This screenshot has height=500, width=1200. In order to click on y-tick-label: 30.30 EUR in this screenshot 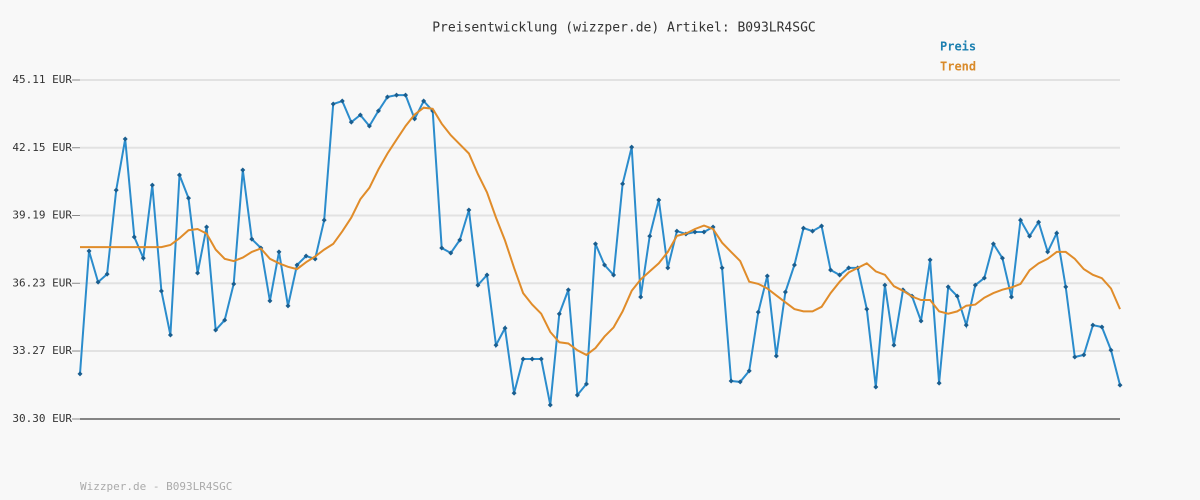, I will do `click(42, 418)`.